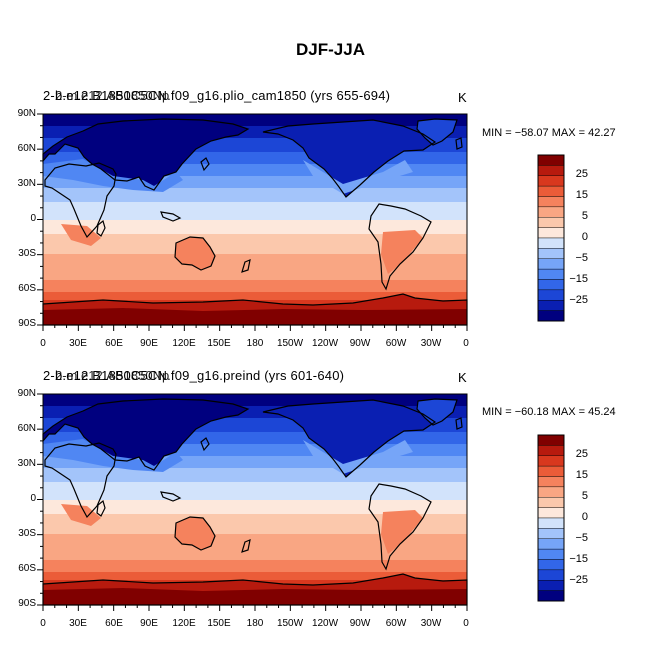  Describe the element at coordinates (255, 343) in the screenshot. I see `top-lon-tick: 180` at that location.